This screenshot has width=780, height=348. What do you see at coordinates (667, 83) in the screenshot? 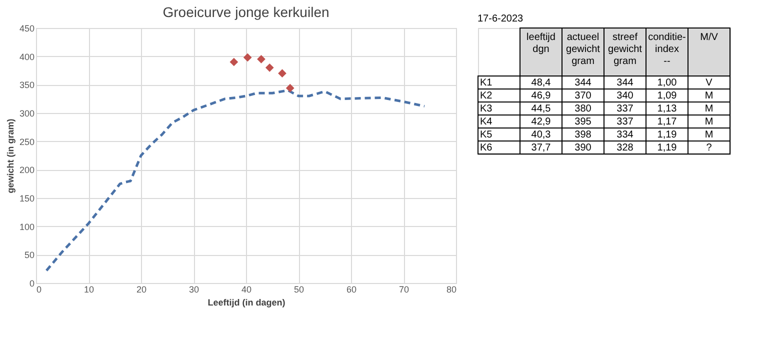
I see `text: 1,00` at bounding box center [667, 83].